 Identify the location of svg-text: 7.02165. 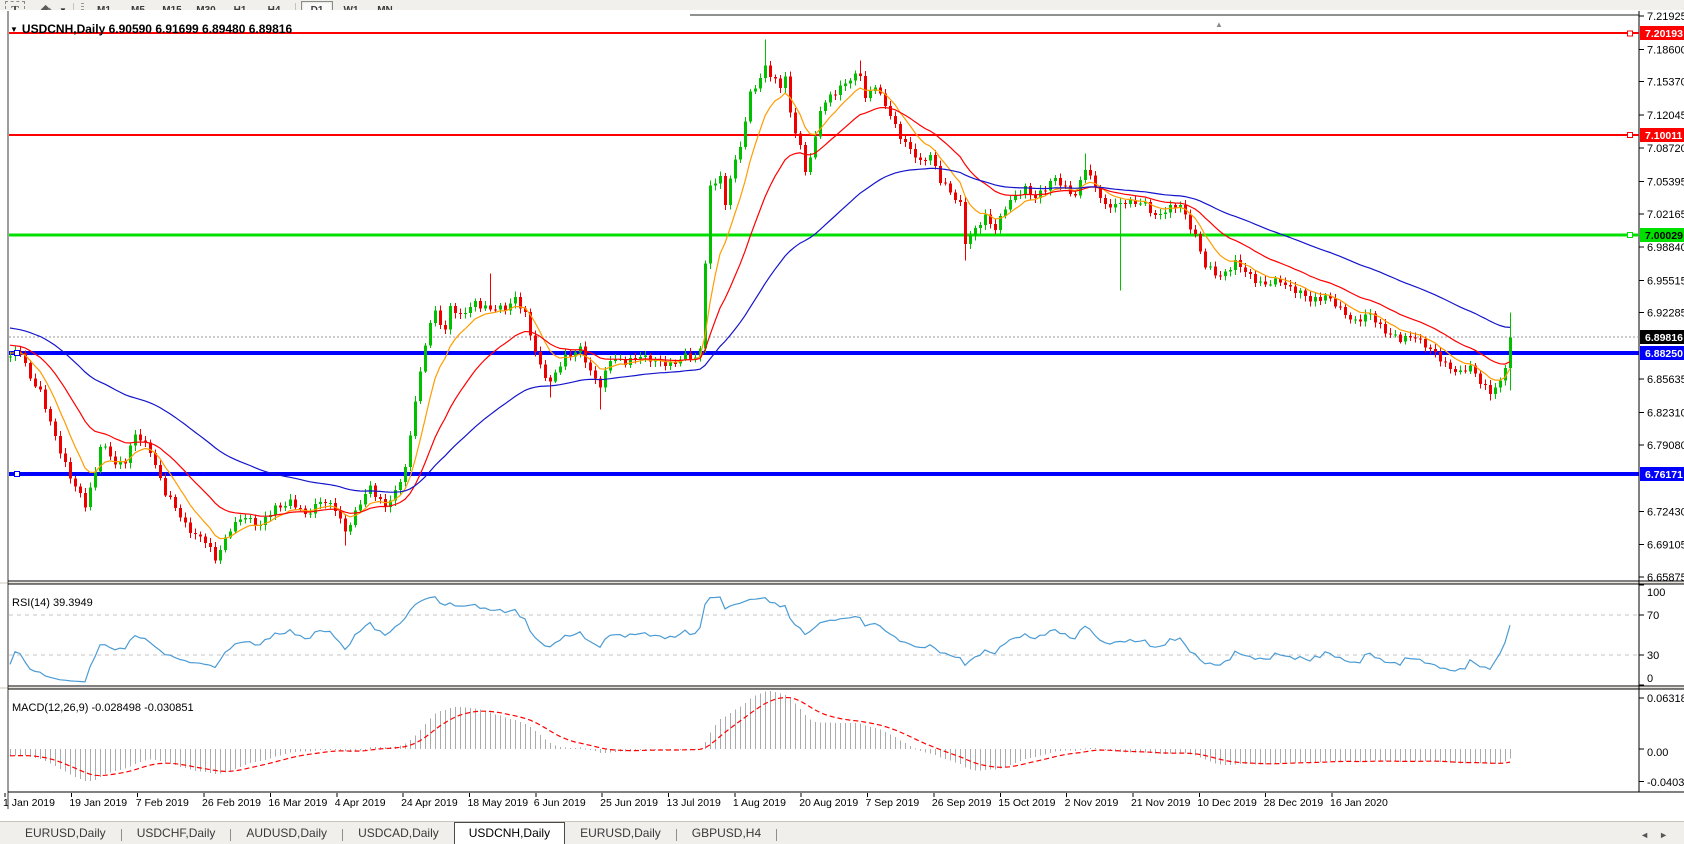
(1665, 215).